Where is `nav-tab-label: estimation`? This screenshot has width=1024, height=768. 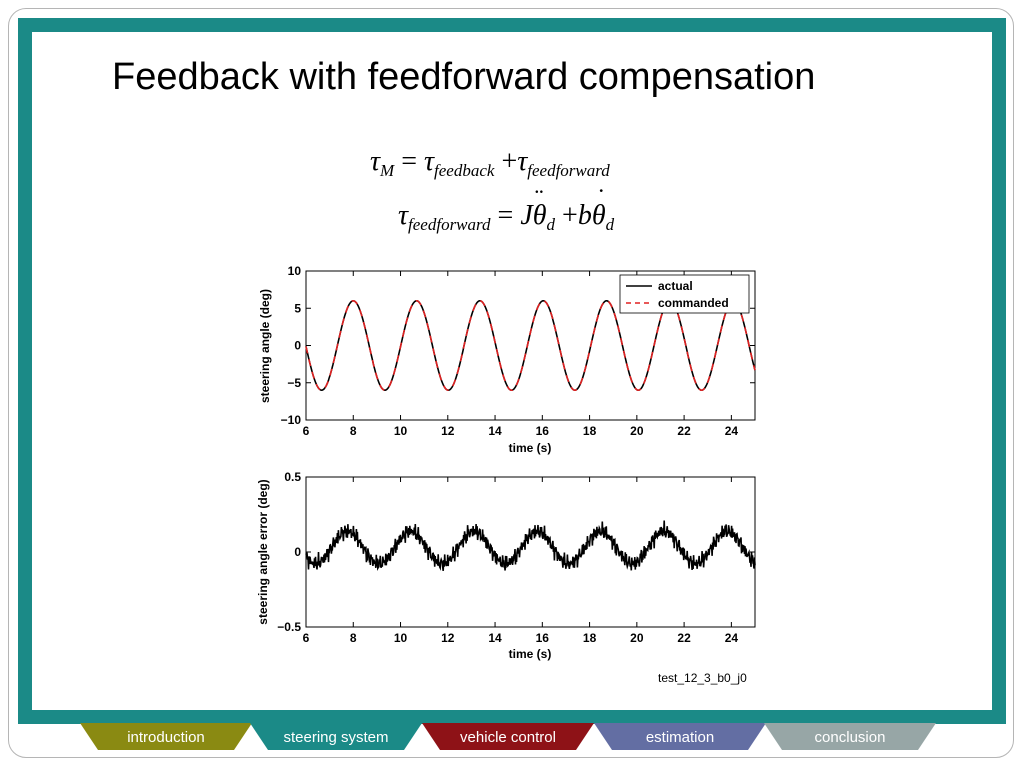 nav-tab-label: estimation is located at coordinates (680, 737).